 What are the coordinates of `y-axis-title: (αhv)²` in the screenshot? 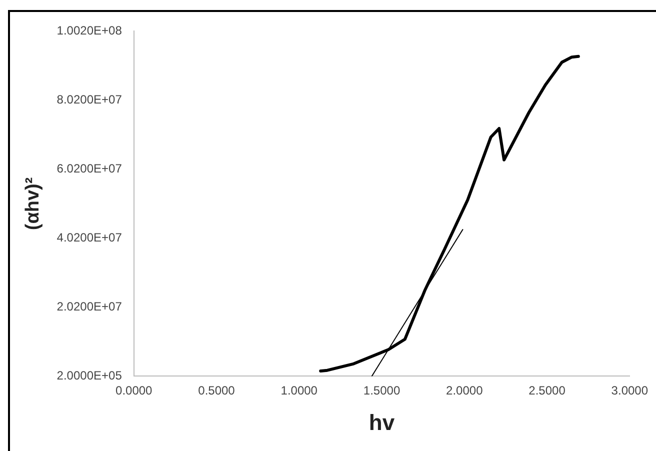 It's located at (33, 203).